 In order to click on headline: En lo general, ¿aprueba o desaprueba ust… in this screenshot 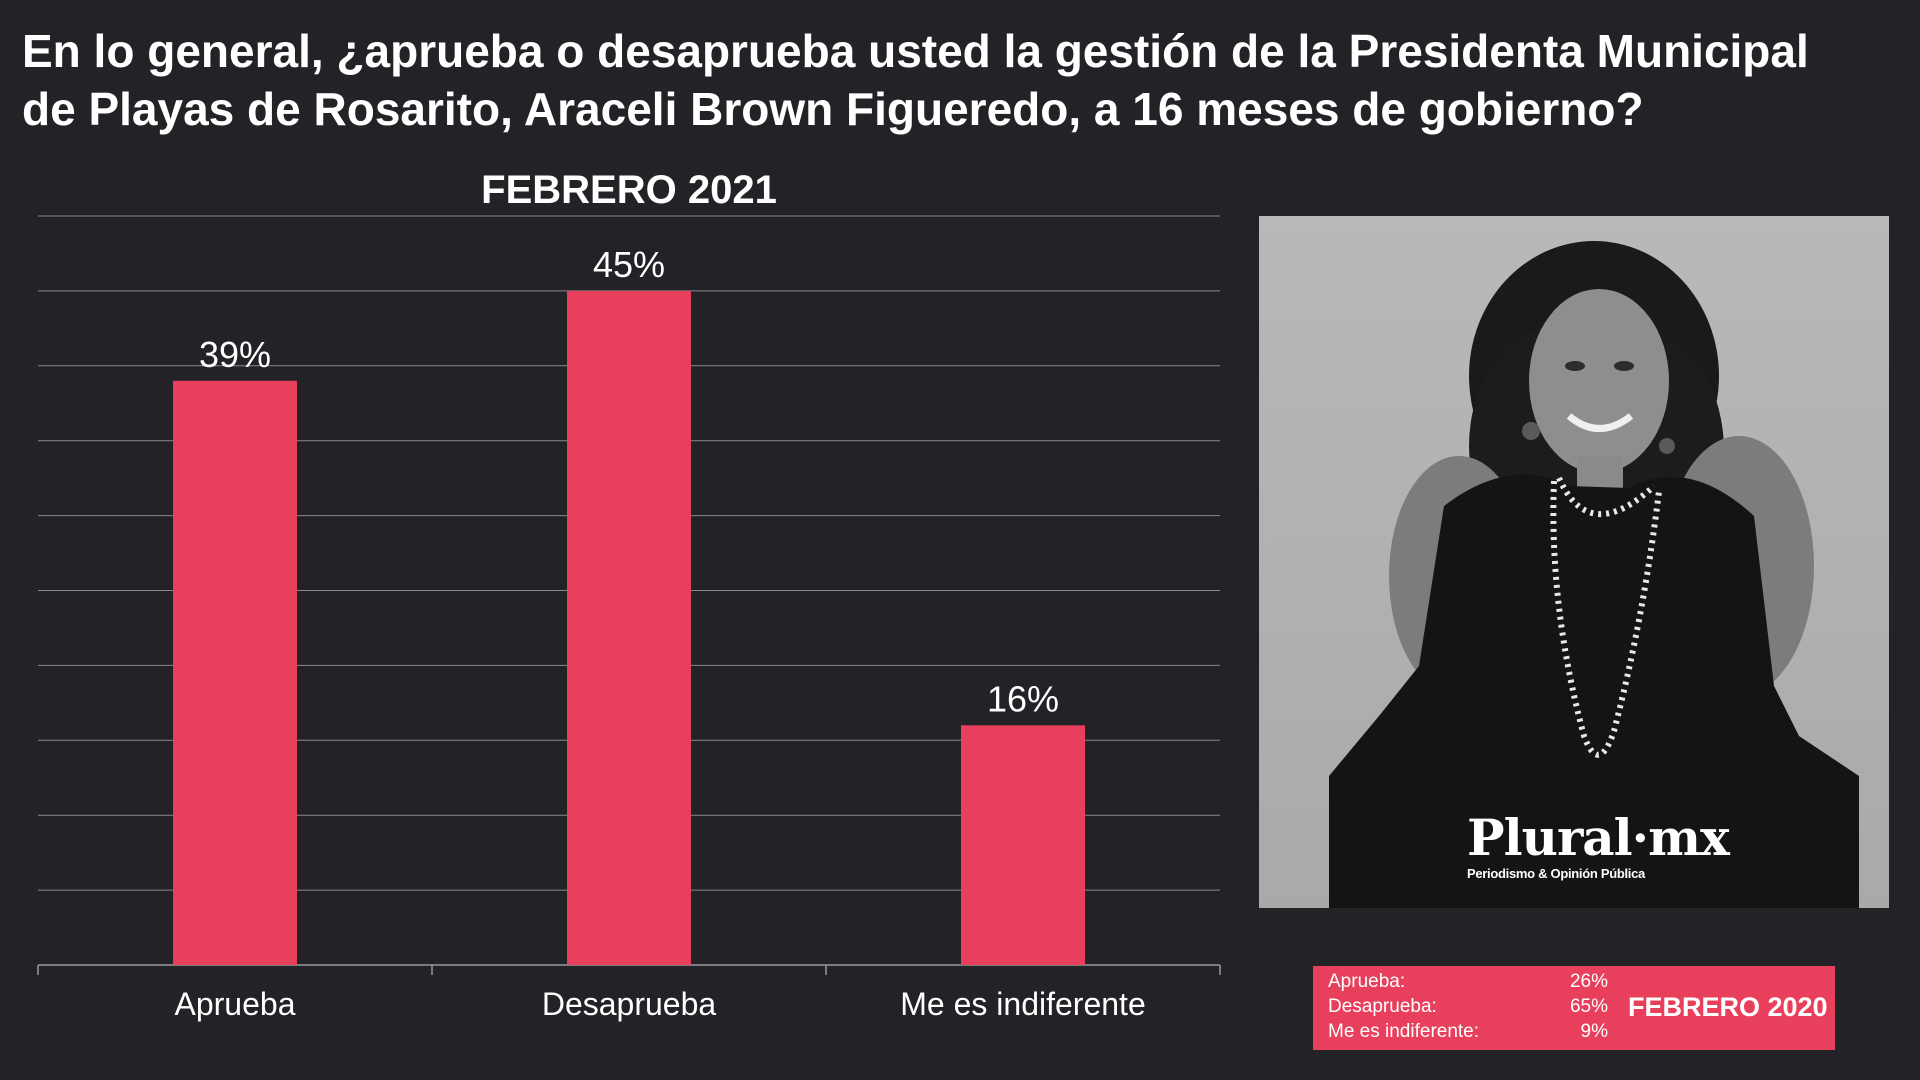, I will do `click(962, 80)`.